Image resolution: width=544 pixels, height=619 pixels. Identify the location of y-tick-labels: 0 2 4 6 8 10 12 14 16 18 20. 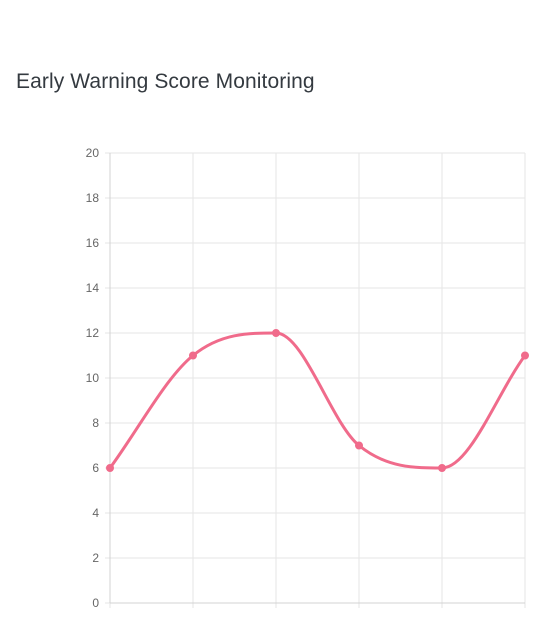
(93, 378).